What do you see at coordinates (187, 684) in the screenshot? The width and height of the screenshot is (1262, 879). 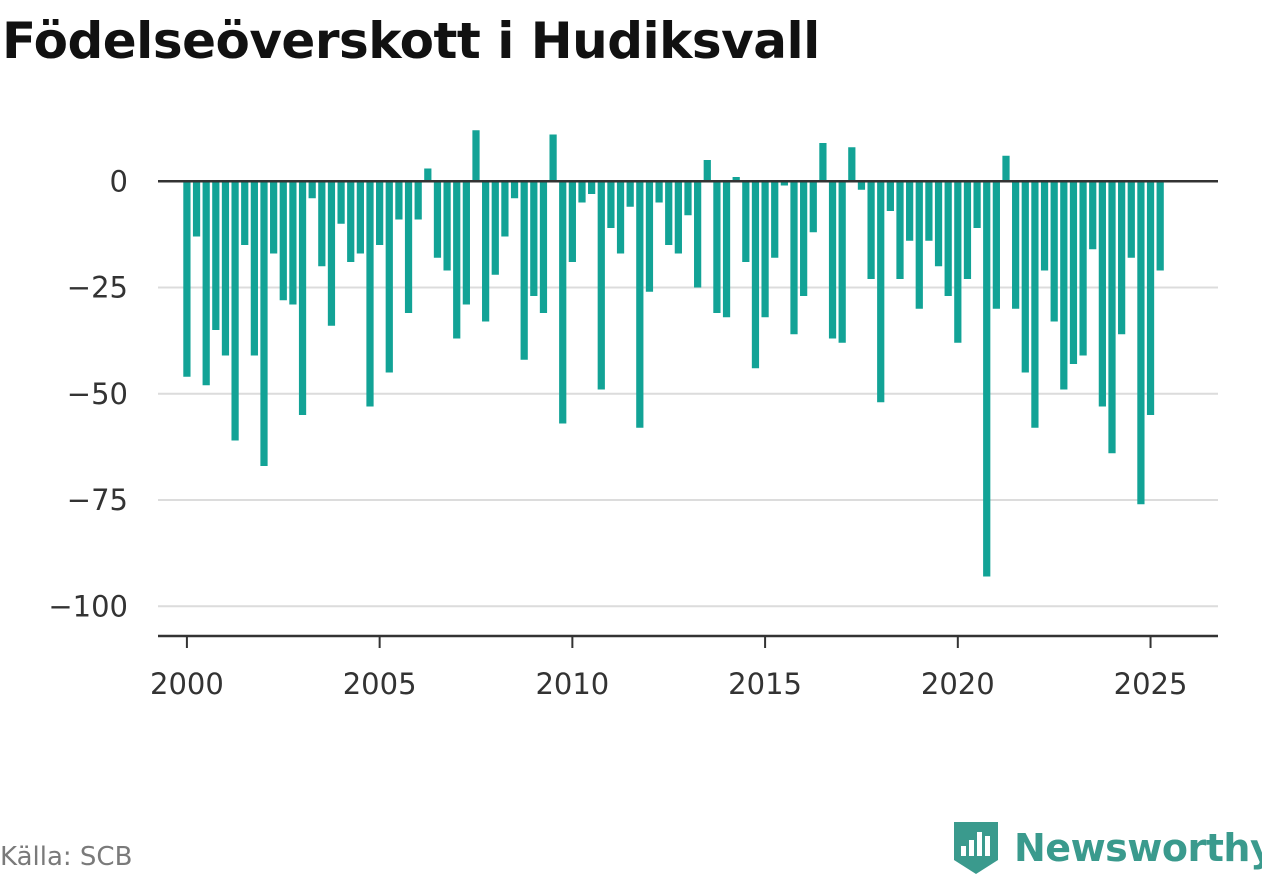 I see `x-tick-label: 2000` at bounding box center [187, 684].